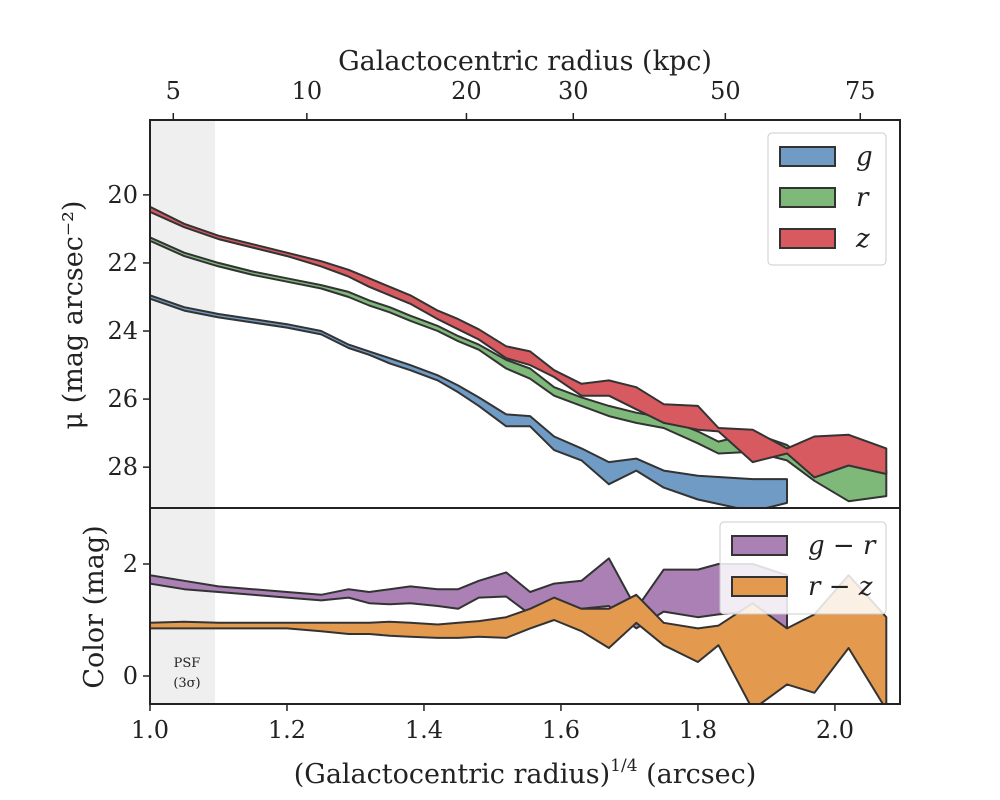  Describe the element at coordinates (73, 315) in the screenshot. I see `surface-brightness-y-axis-label: μ (mag arcsec⁻²)` at that location.